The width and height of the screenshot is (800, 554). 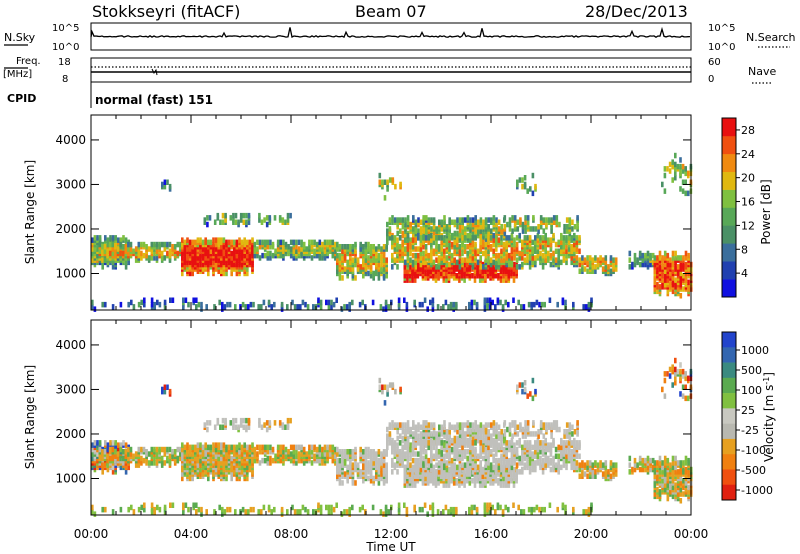 I want to click on power-colorbar-tick-label: 12, so click(x=748, y=225).